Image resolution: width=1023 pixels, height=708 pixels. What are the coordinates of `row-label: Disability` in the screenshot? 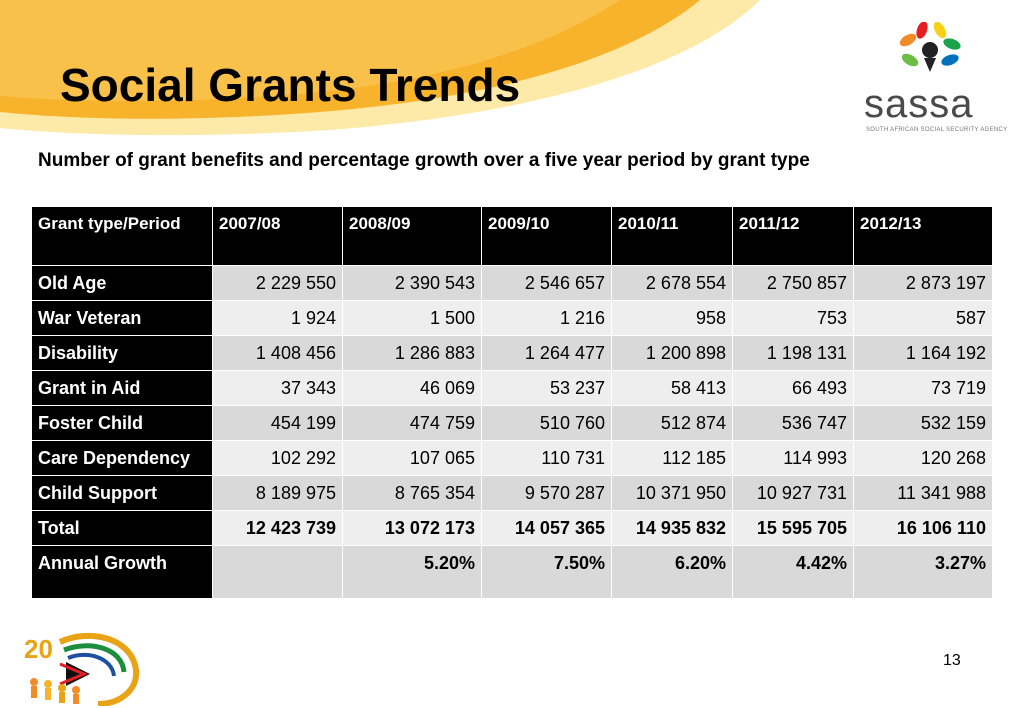 It's located at (122, 353).